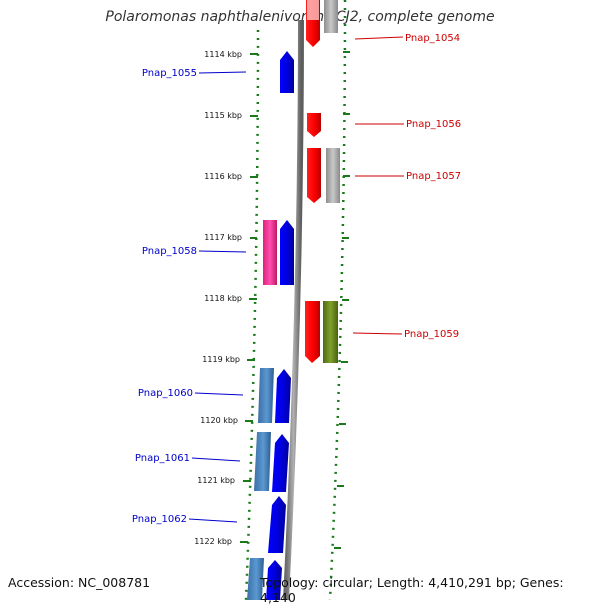 This screenshot has width=600, height=605. What do you see at coordinates (433, 124) in the screenshot?
I see `gene-label: Pnap_1056` at bounding box center [433, 124].